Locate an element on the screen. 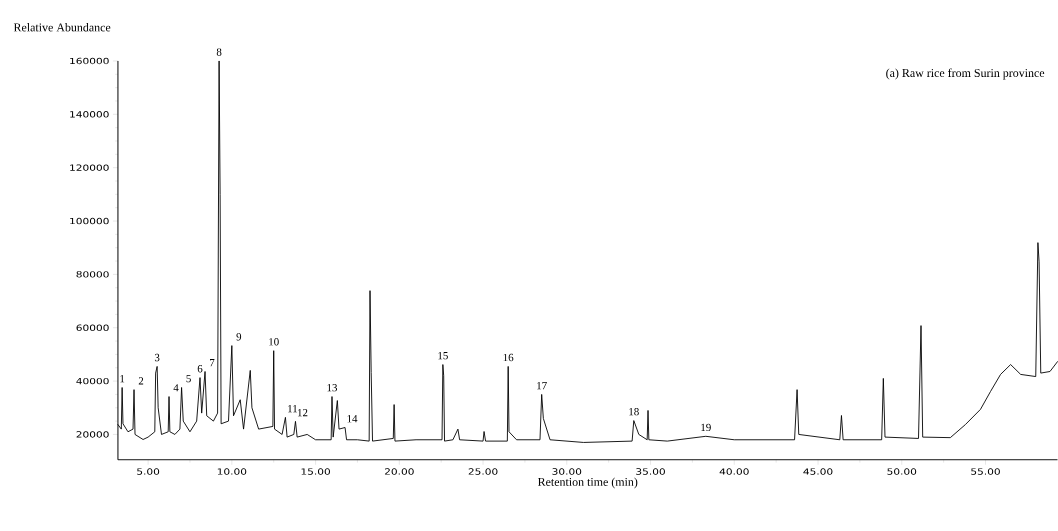 This screenshot has width=1058, height=531. annotation: 1 is located at coordinates (122, 379).